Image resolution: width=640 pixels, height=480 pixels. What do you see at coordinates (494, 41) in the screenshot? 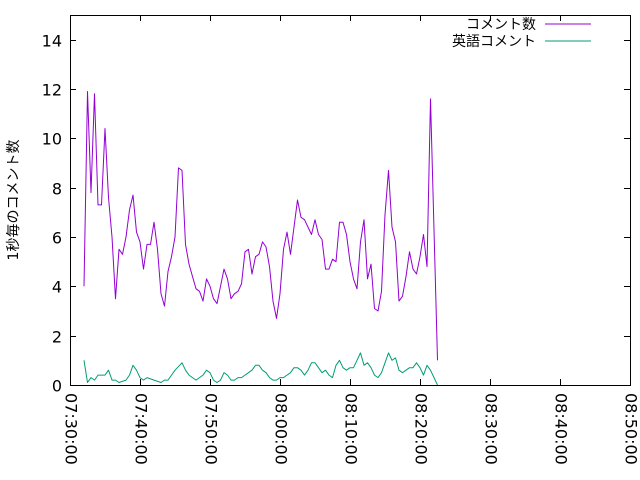
I see `legend-label-english-comments: 英語コメント` at bounding box center [494, 41].